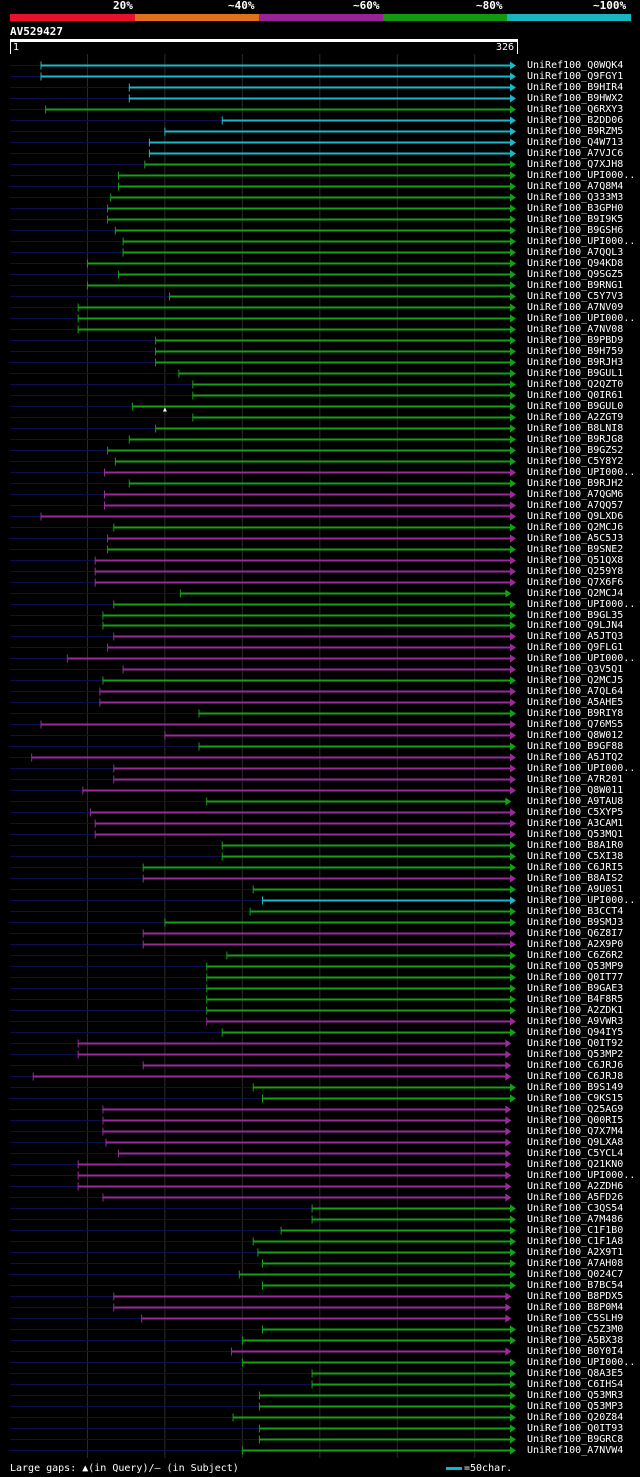 This screenshot has height=1477, width=640. I want to click on hit-label: UniRef100_Q25AG9, so click(575, 1109).